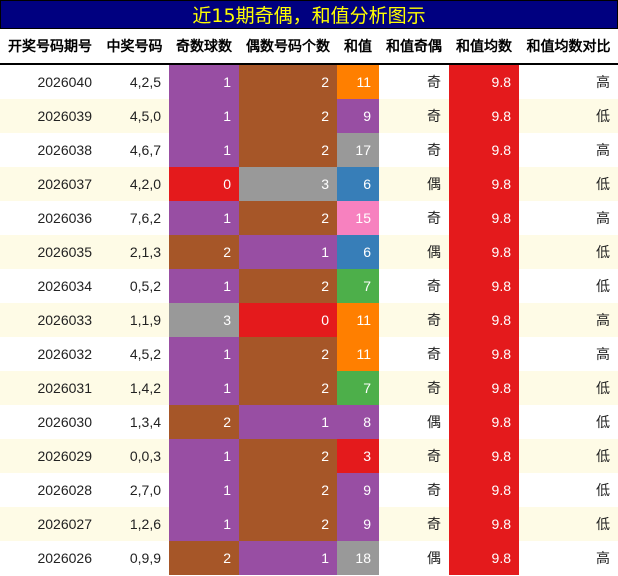  I want to click on table-row: 2026029 0,0,3 1 2 3 奇 9.8 低, so click(309, 456).